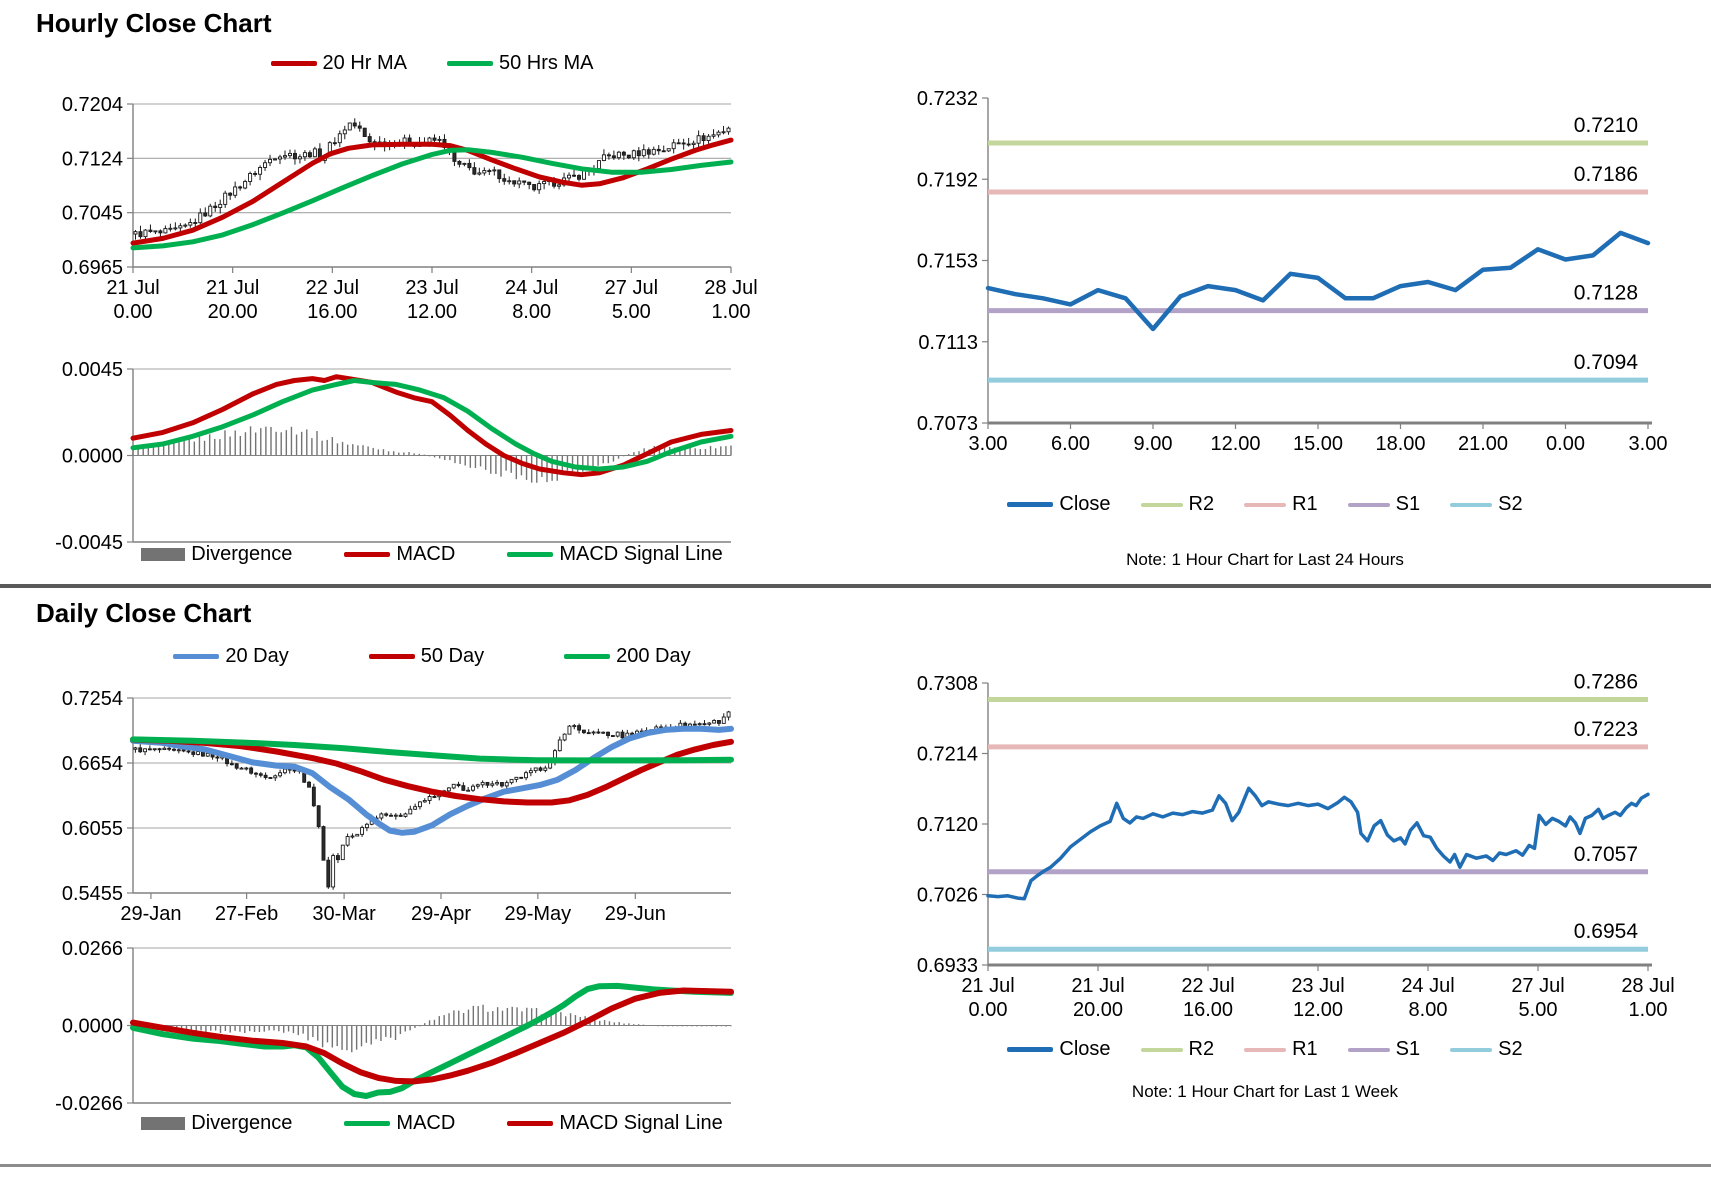 This screenshot has height=1178, width=1711. I want to click on close-label-week: Close, so click(1085, 1049).